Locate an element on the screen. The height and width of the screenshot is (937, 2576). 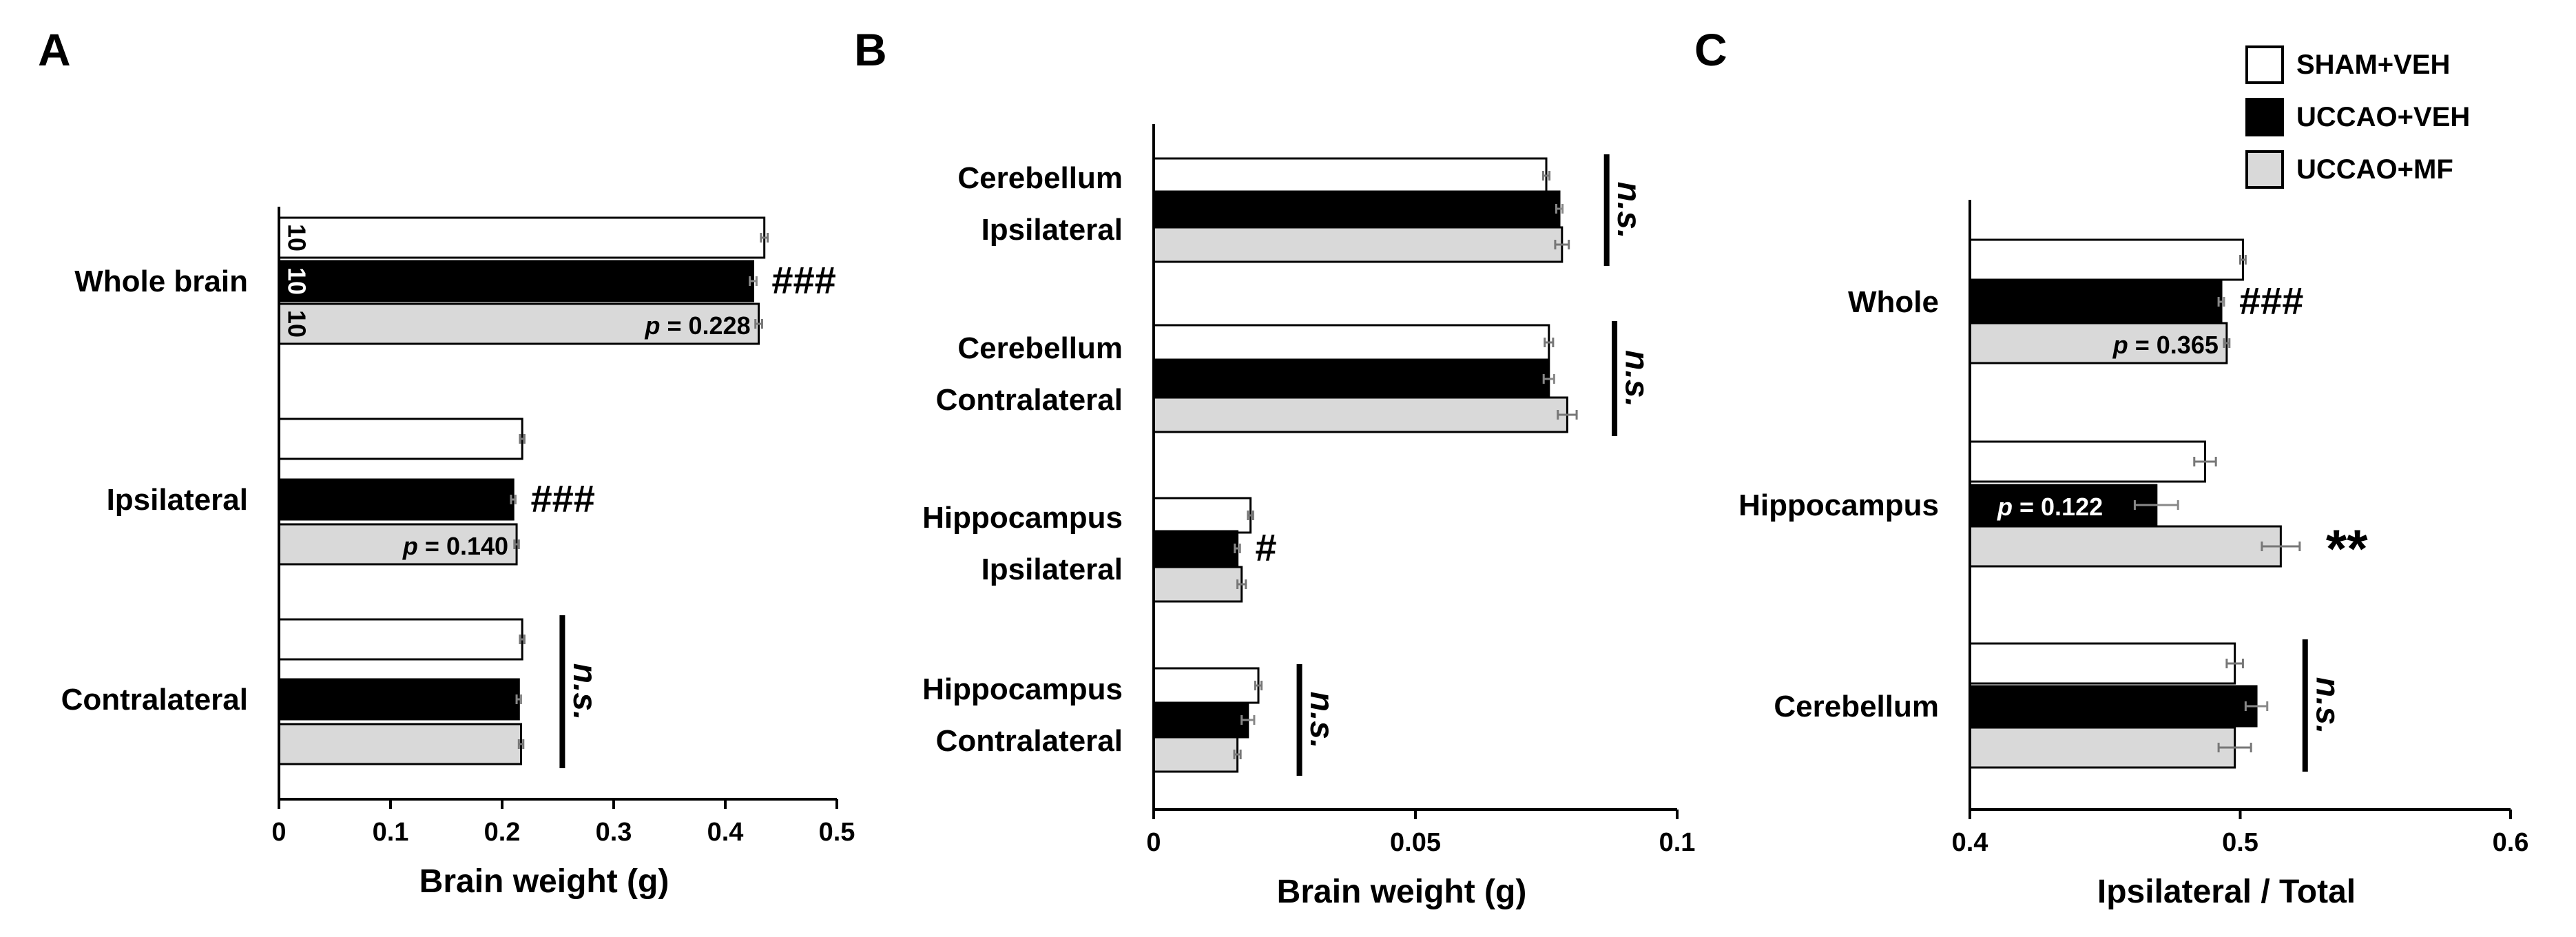
x-tick-label: 0.3 is located at coordinates (614, 832).